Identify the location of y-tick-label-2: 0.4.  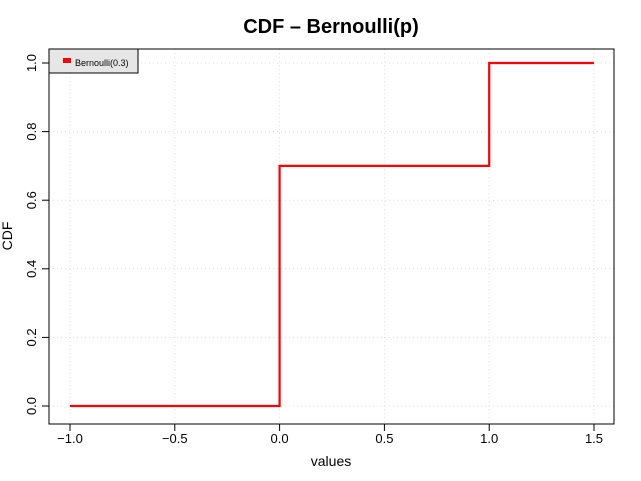
(31, 269).